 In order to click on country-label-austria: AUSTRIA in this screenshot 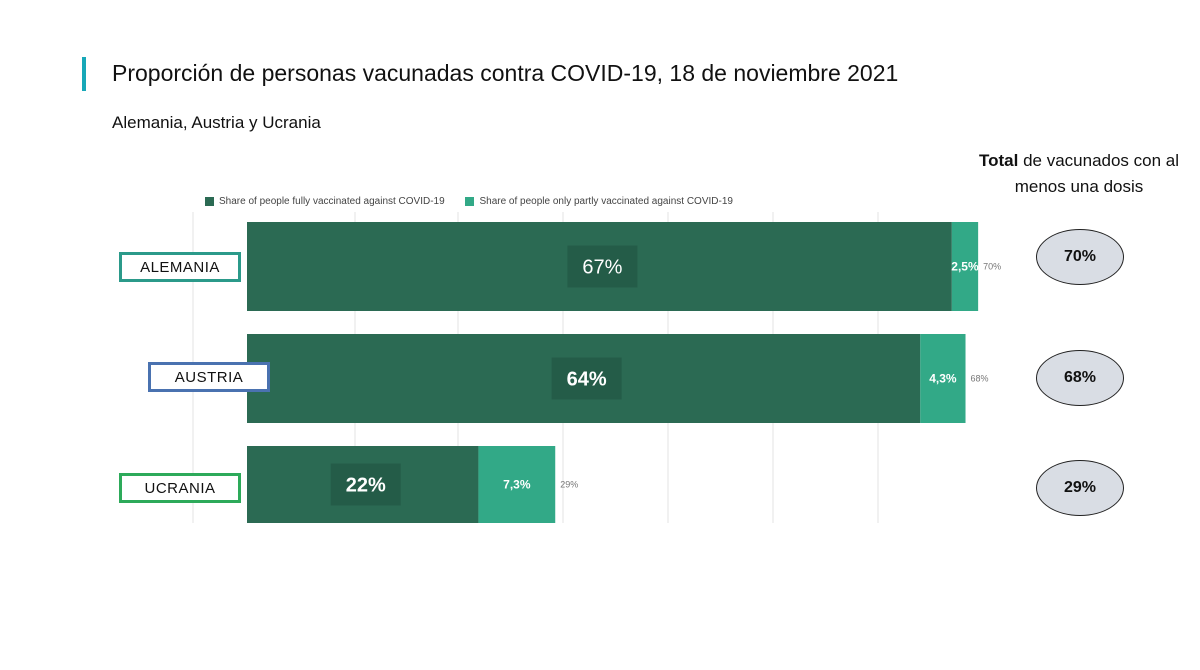, I will do `click(209, 377)`.